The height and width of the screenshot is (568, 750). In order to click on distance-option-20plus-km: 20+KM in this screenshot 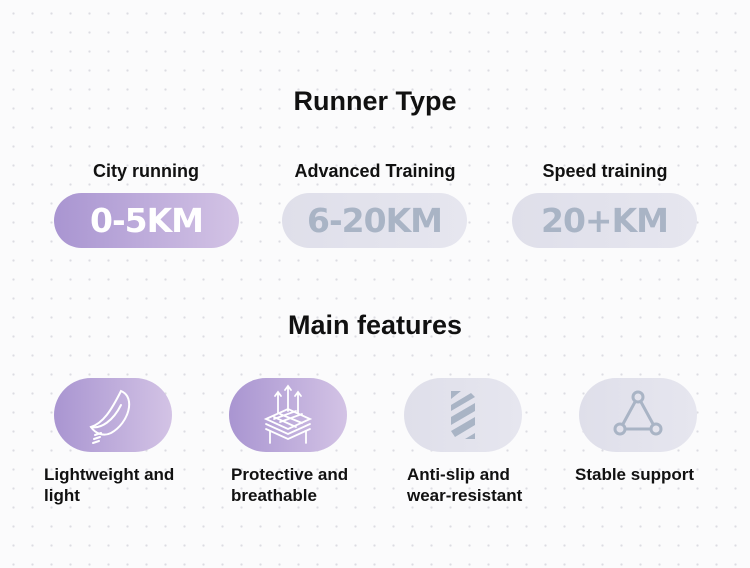, I will do `click(604, 220)`.